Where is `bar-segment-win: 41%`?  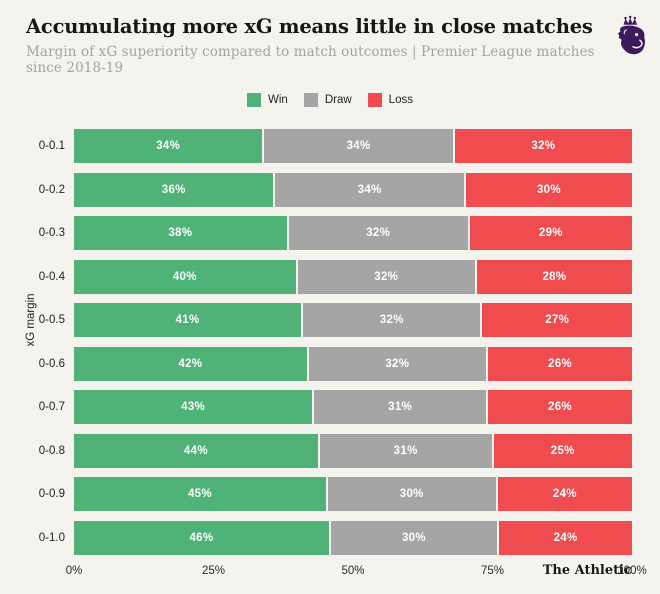 bar-segment-win: 41% is located at coordinates (188, 320).